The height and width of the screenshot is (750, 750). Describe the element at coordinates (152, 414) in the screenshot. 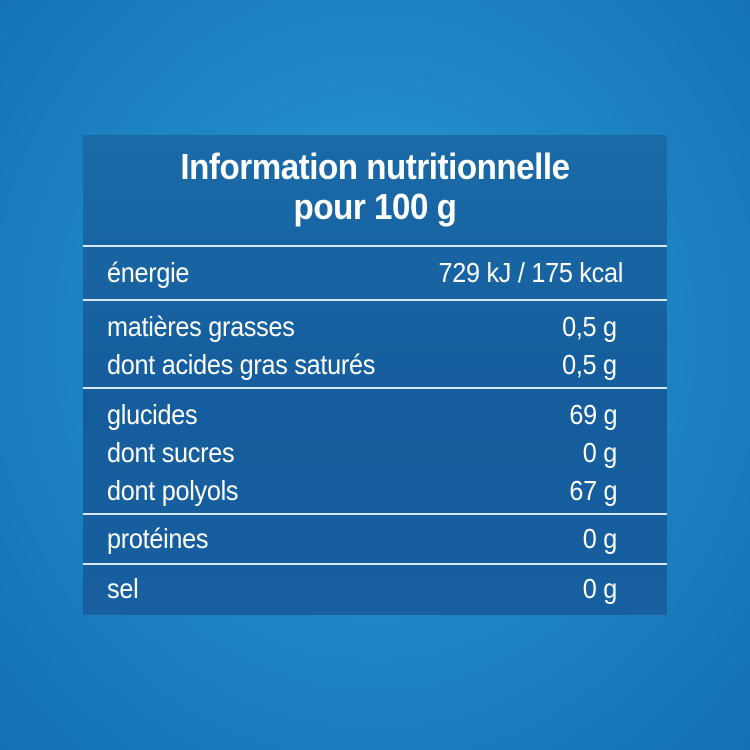

I see `carbs-label: glucides` at that location.